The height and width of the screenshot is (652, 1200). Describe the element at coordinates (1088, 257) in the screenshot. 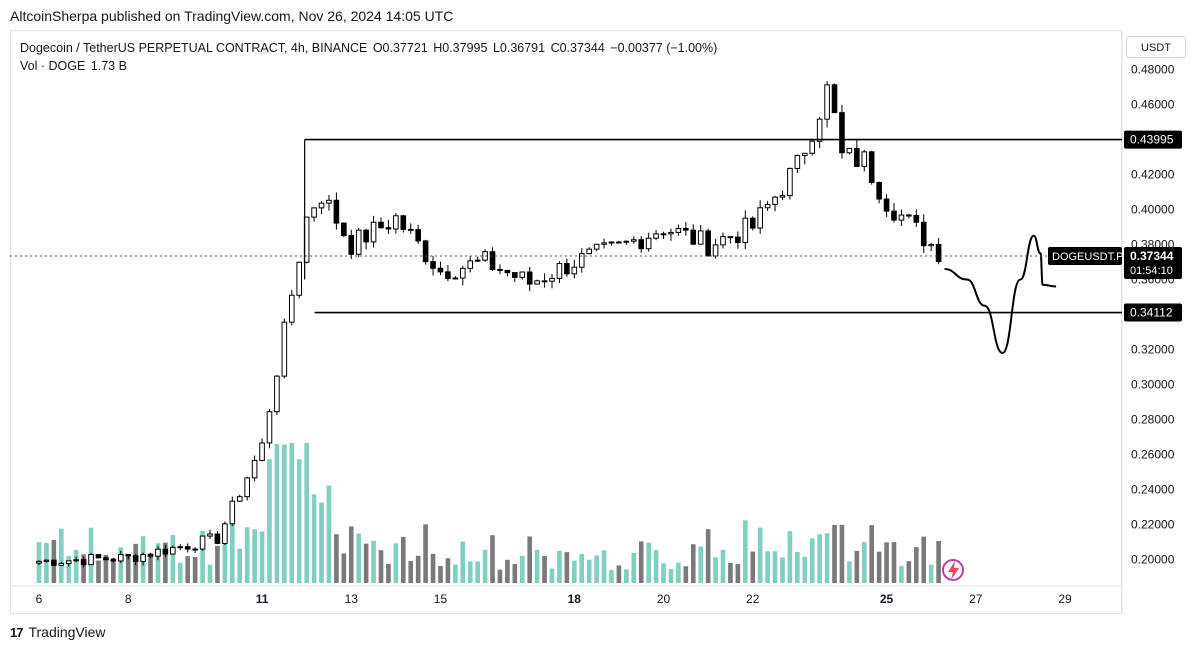

I see `ticker-label: DOGEUSDT.P` at that location.